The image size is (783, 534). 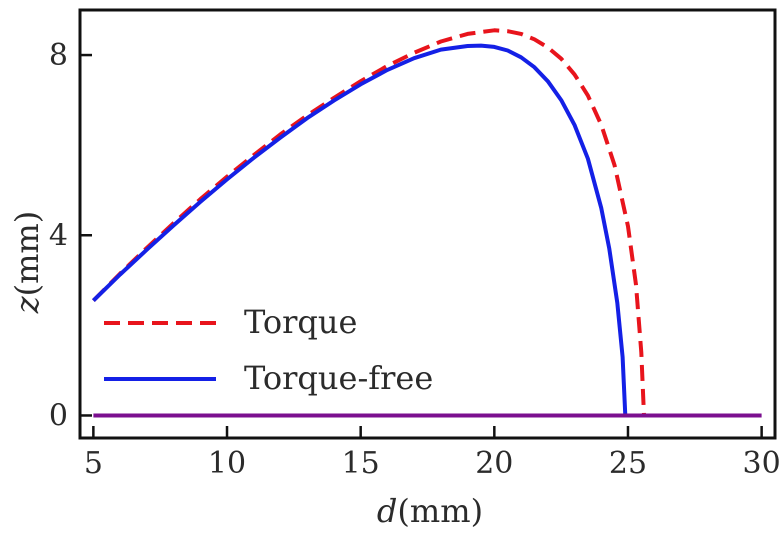 I want to click on x-tick-label: 15, so click(x=361, y=463).